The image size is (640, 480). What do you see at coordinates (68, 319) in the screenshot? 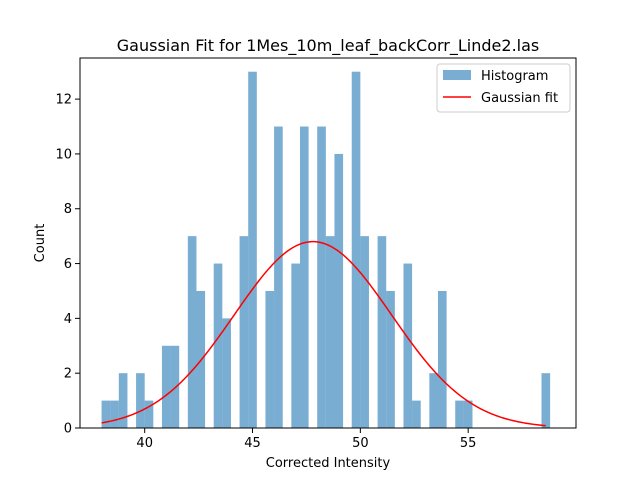
I see `y-tick-label: 4` at bounding box center [68, 319].